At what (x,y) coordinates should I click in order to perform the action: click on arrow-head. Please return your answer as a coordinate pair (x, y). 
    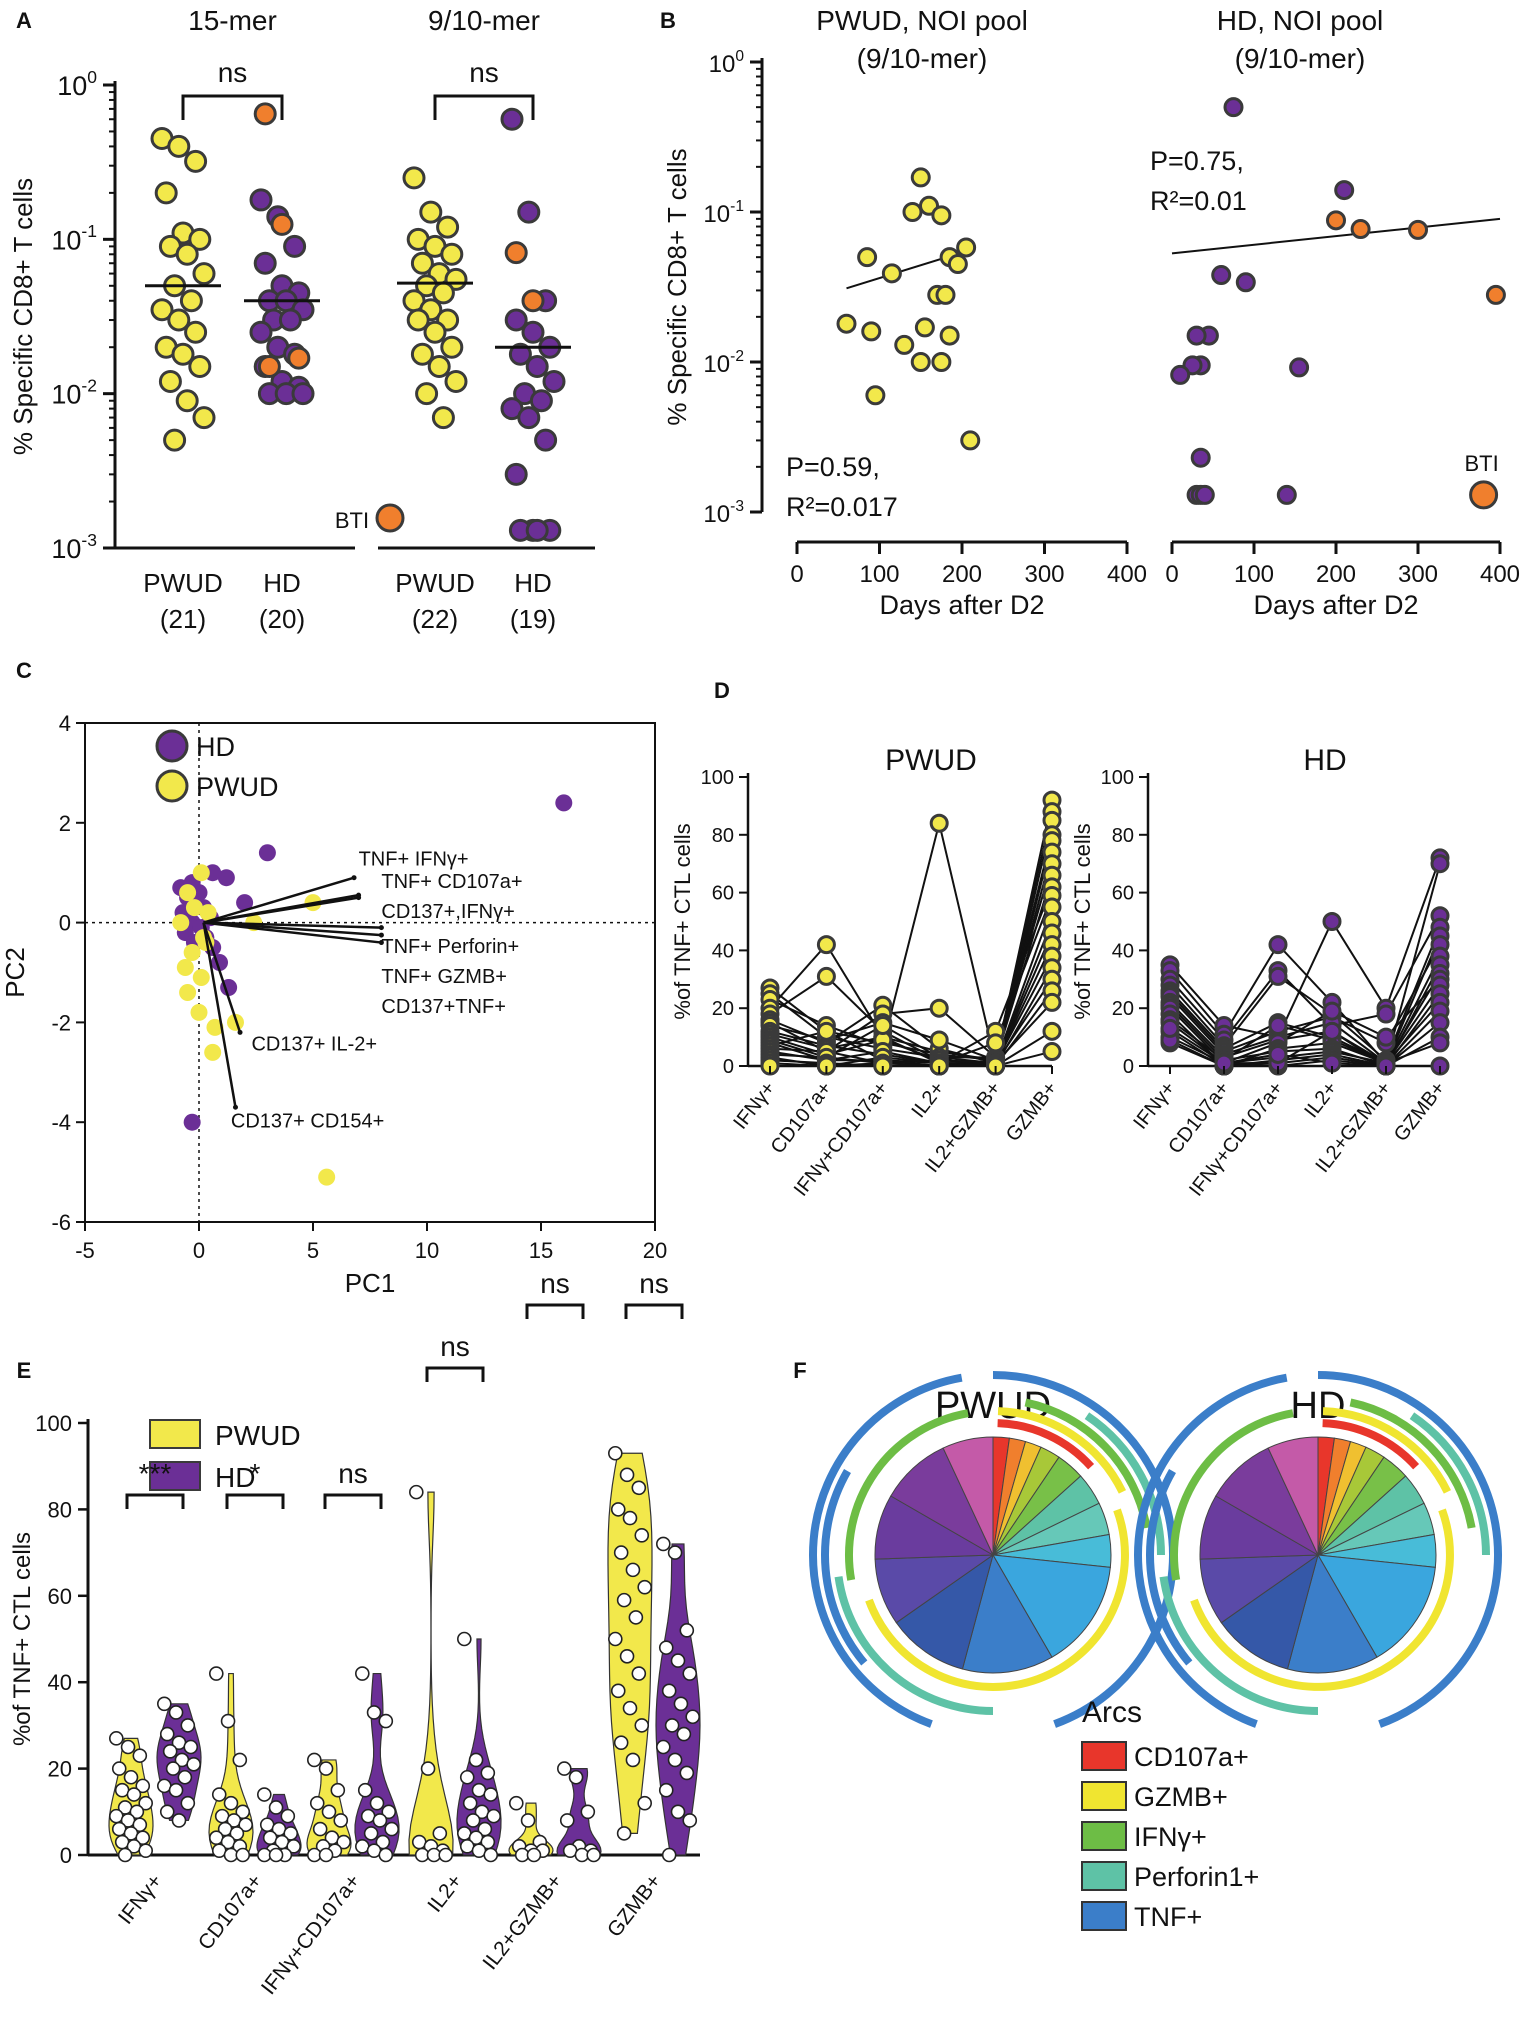
    Looking at the image, I should click on (240, 1032).